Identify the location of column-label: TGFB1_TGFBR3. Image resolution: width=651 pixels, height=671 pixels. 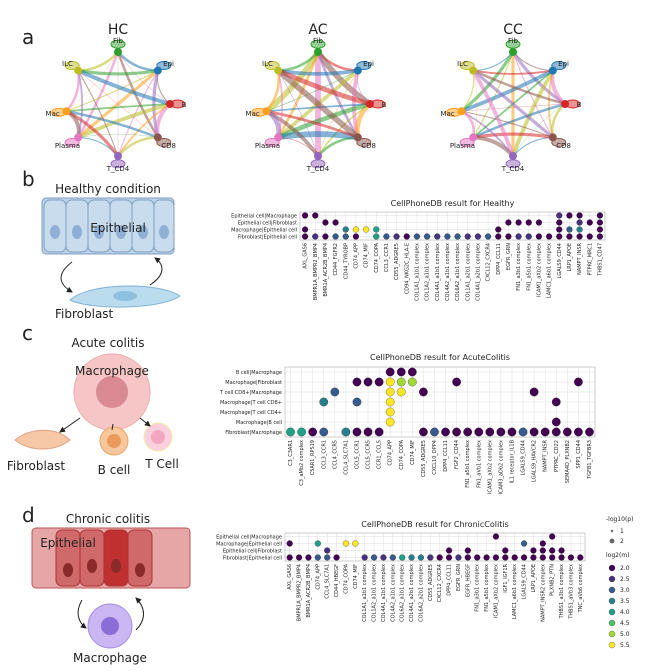
(590, 460).